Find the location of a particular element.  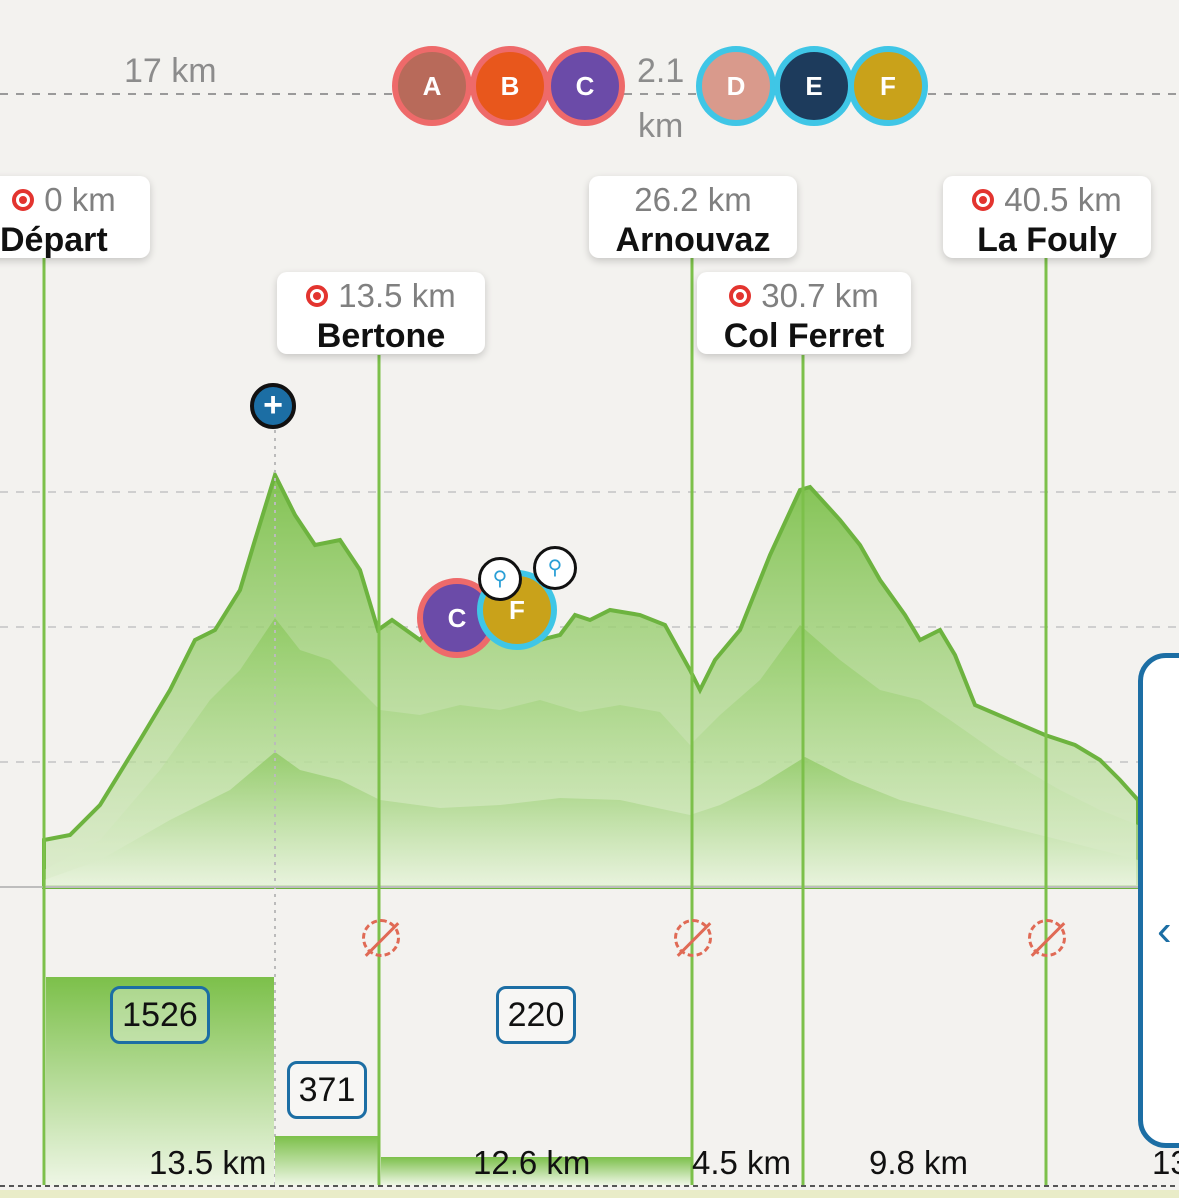

elevation-gain-badge: 1526 is located at coordinates (160, 1015).